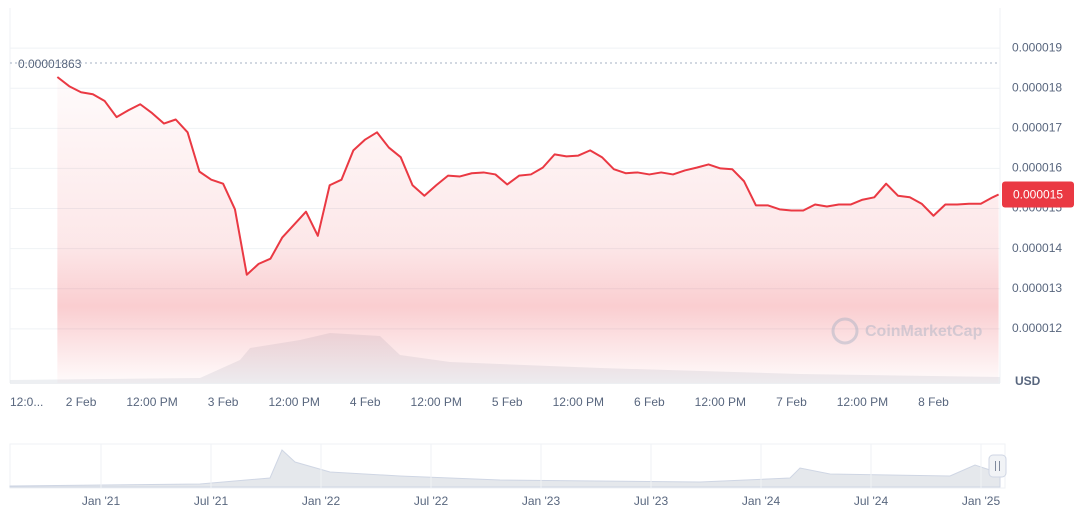 This screenshot has width=1080, height=529. I want to click on navigator, so click(508, 466).